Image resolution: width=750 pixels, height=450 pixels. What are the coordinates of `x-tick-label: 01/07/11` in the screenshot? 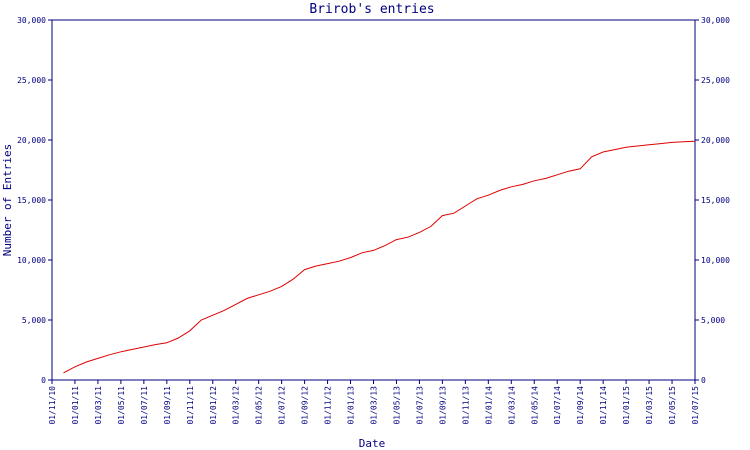 It's located at (144, 405).